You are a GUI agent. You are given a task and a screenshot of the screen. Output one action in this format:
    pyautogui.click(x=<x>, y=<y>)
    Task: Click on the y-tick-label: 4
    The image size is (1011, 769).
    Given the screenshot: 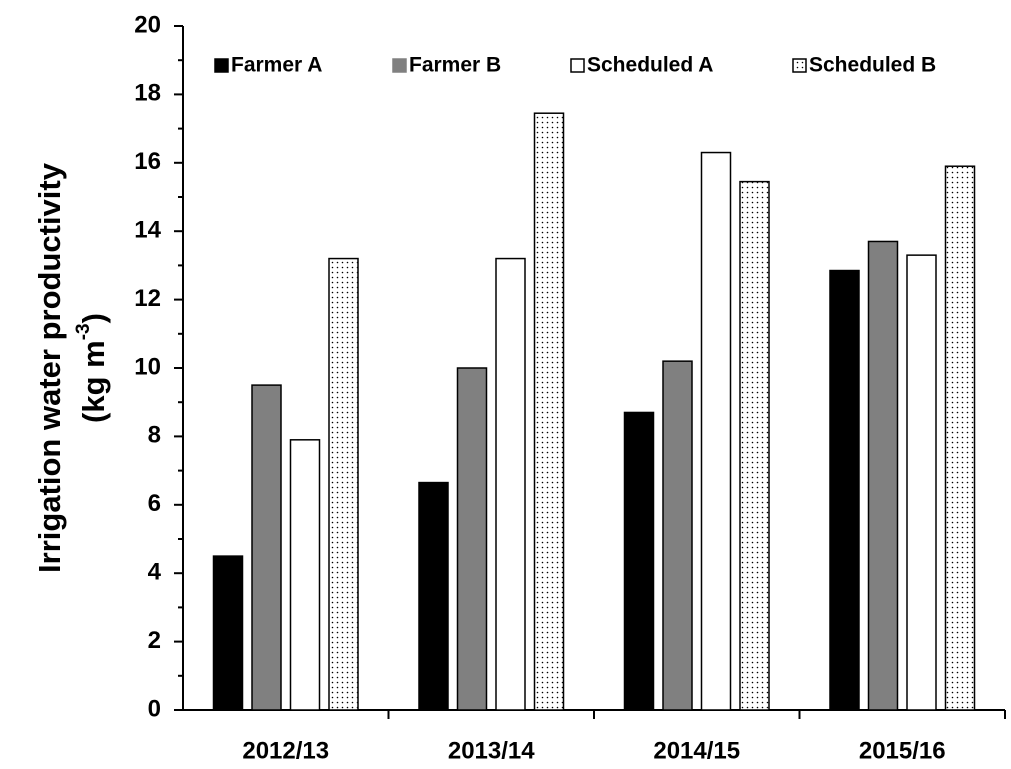 What is the action you would take?
    pyautogui.click(x=155, y=572)
    